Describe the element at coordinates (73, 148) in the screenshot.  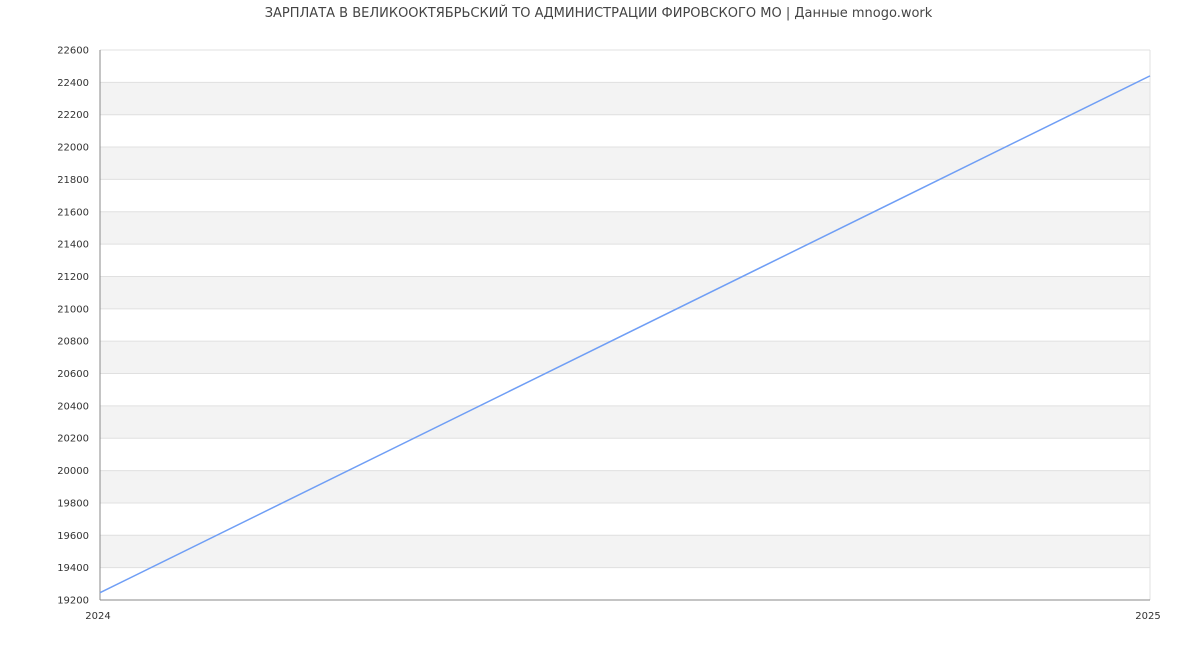
I see `y-tick-label: 22000` at that location.